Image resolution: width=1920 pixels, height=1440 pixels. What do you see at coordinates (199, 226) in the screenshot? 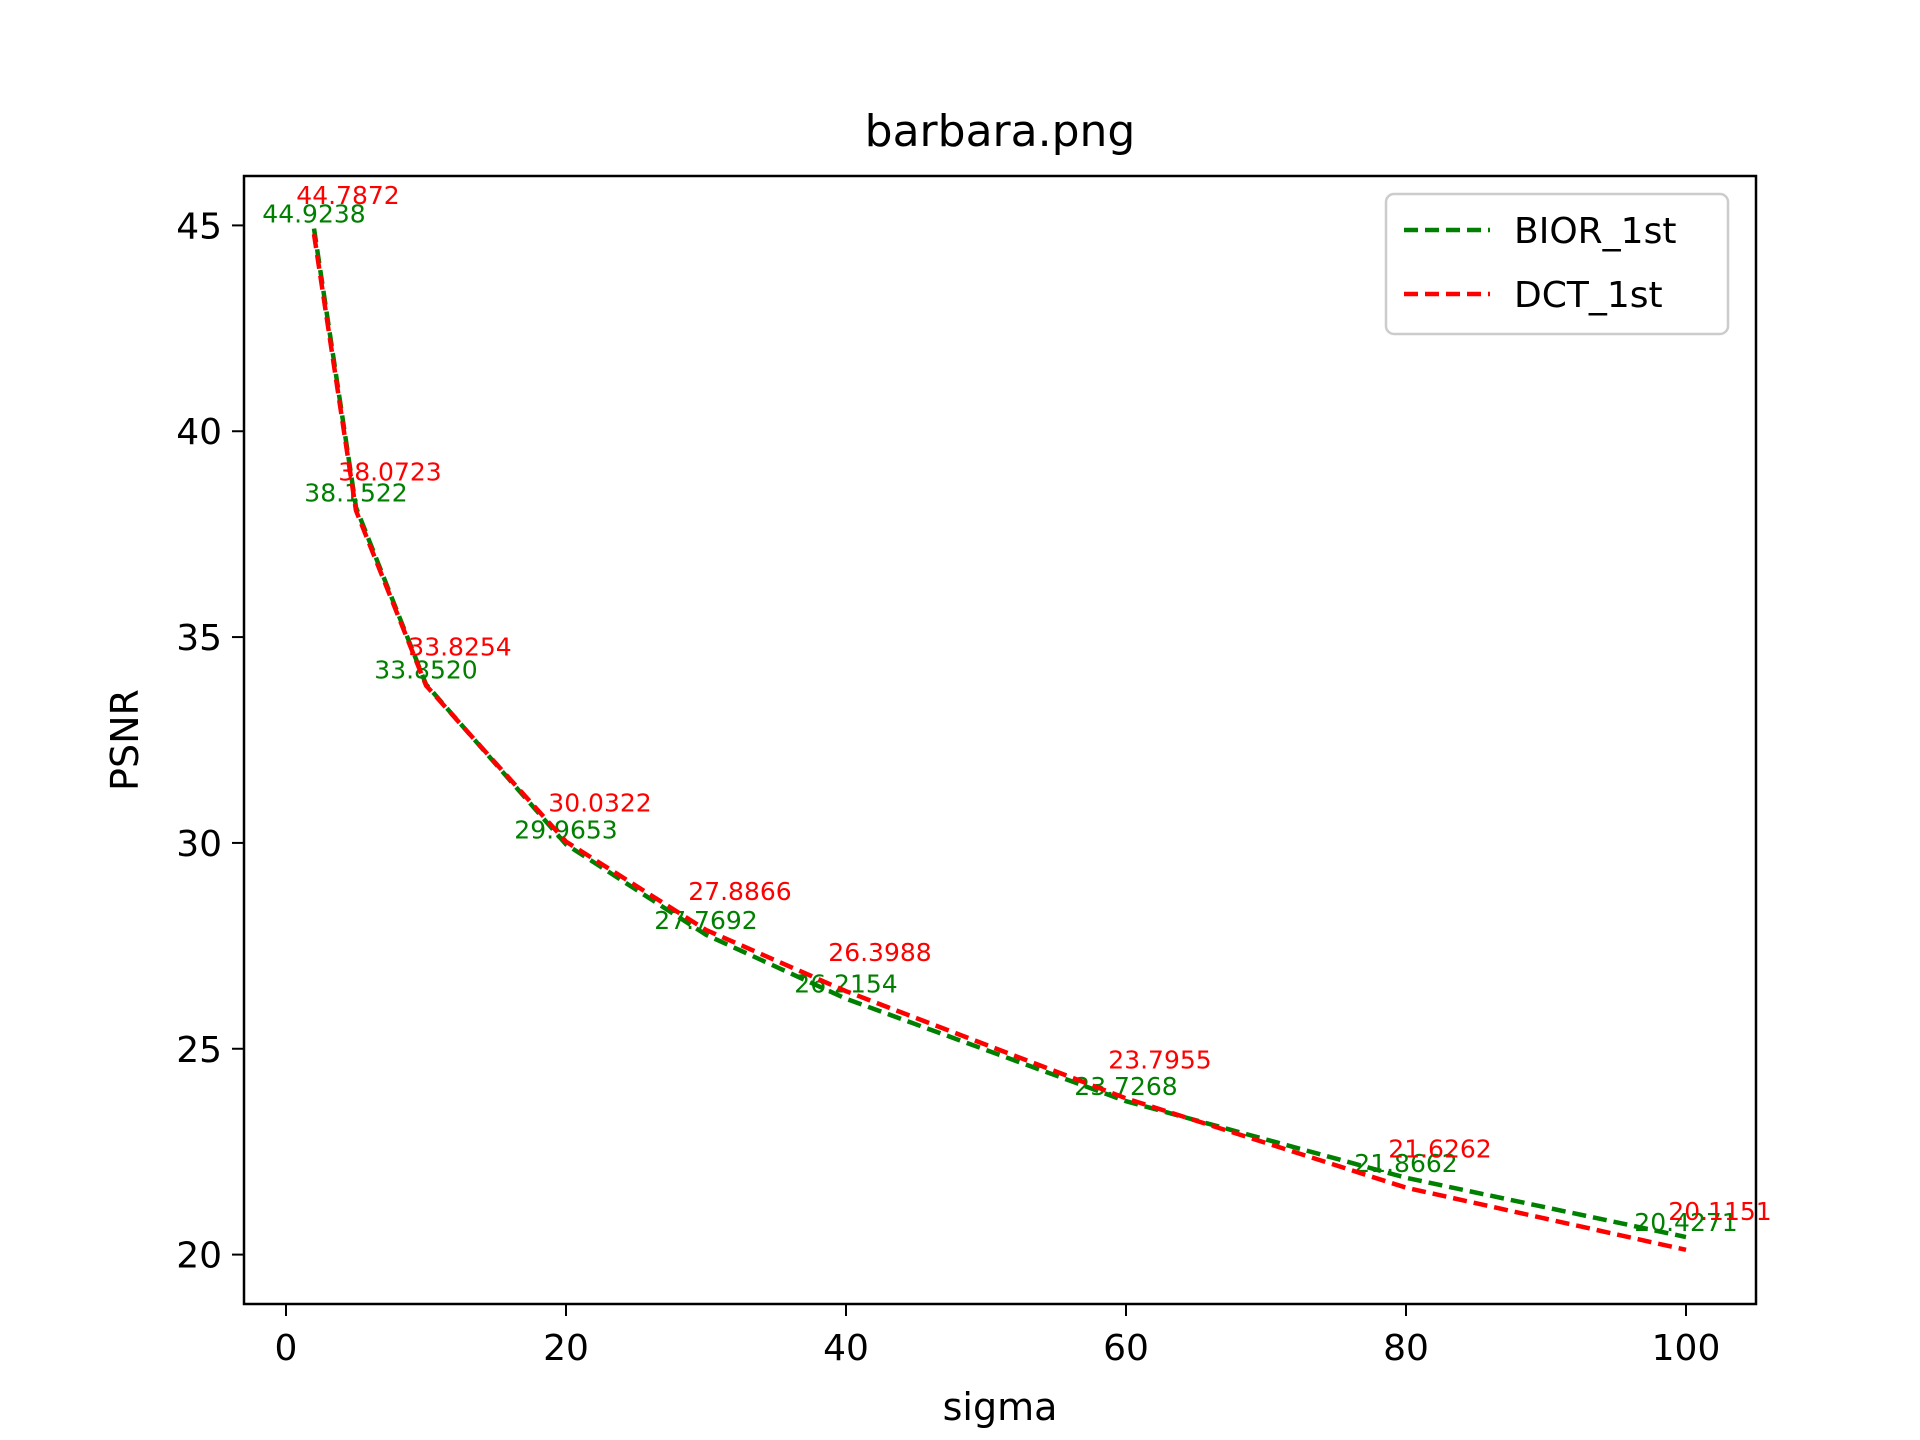
I see `y-tick-label: 45` at bounding box center [199, 226].